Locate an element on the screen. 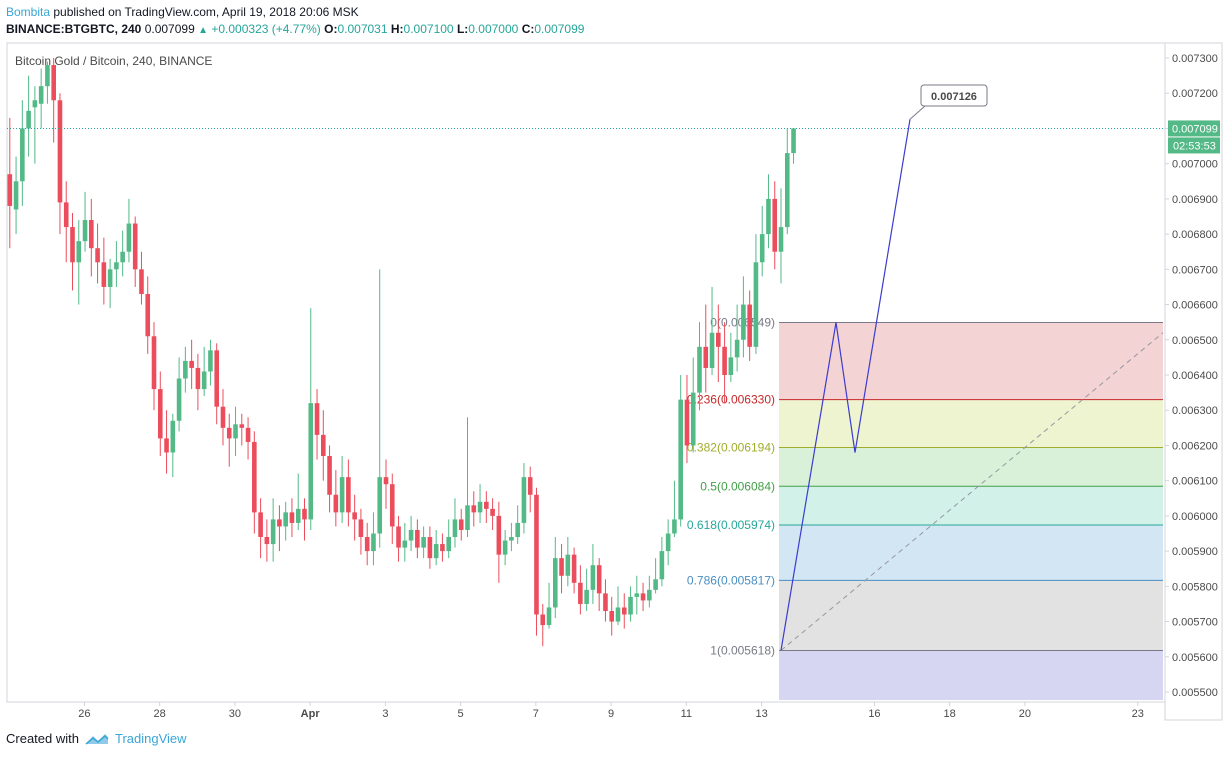 The width and height of the screenshot is (1228, 758). y-tick-label: 0.006200 is located at coordinates (1195, 446).